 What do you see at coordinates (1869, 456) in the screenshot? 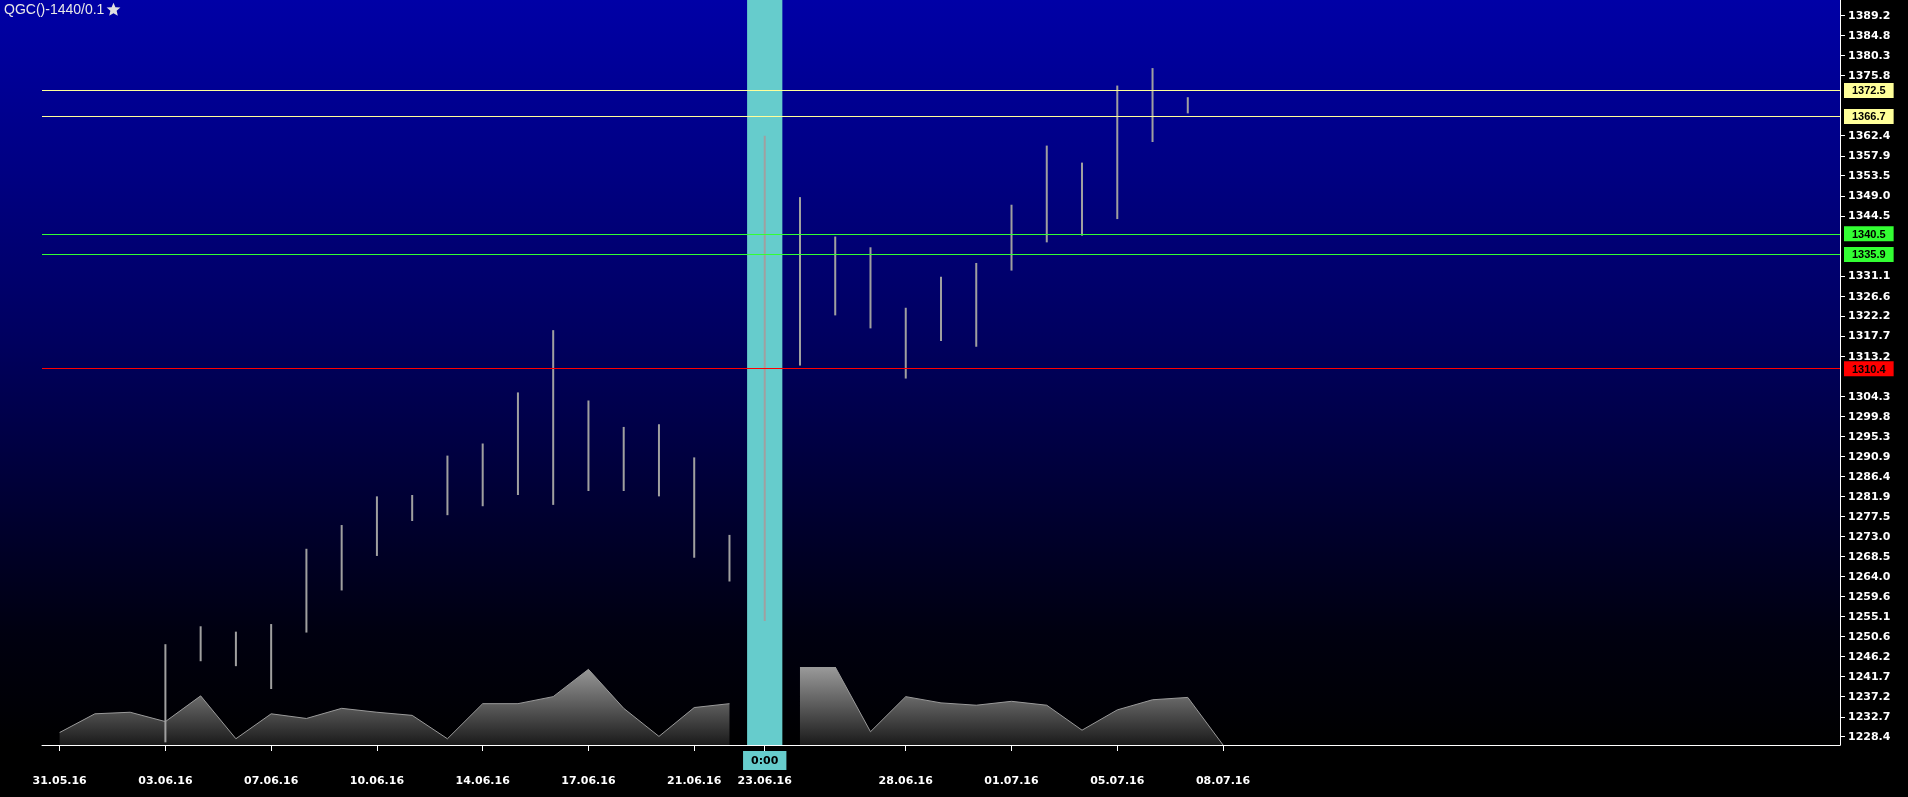
I see `y-tick-label: 1290.9` at bounding box center [1869, 456].